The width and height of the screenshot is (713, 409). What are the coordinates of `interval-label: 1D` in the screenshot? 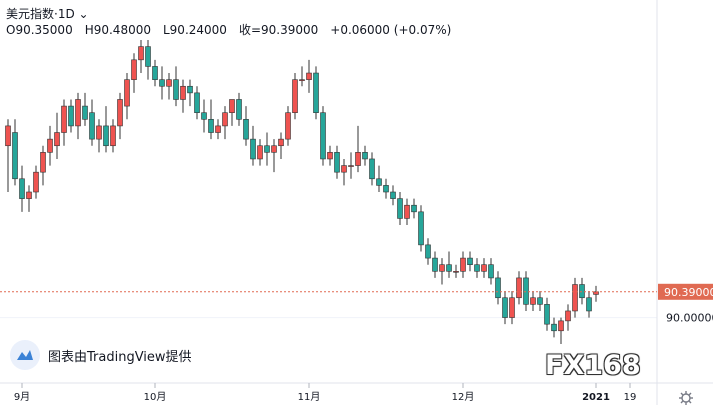 It's located at (66, 14).